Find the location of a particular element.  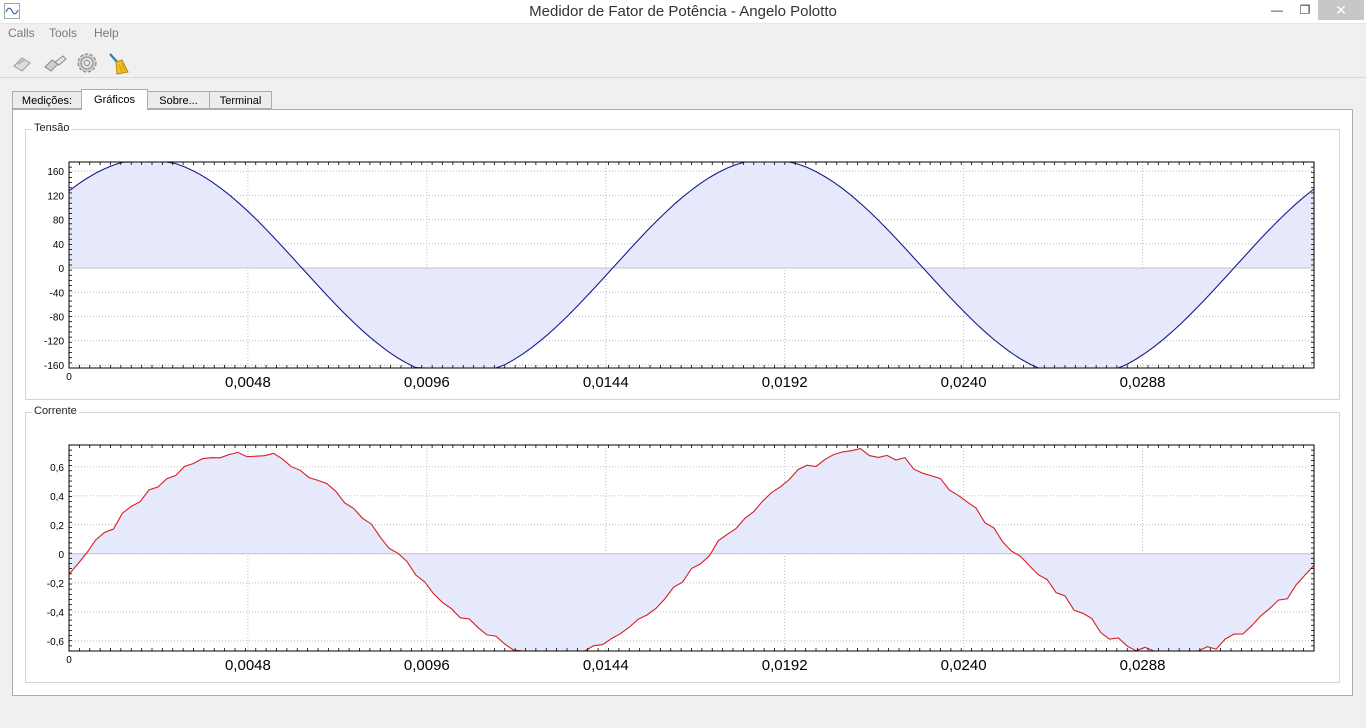

y-tick-label: 0,4 is located at coordinates (57, 497).